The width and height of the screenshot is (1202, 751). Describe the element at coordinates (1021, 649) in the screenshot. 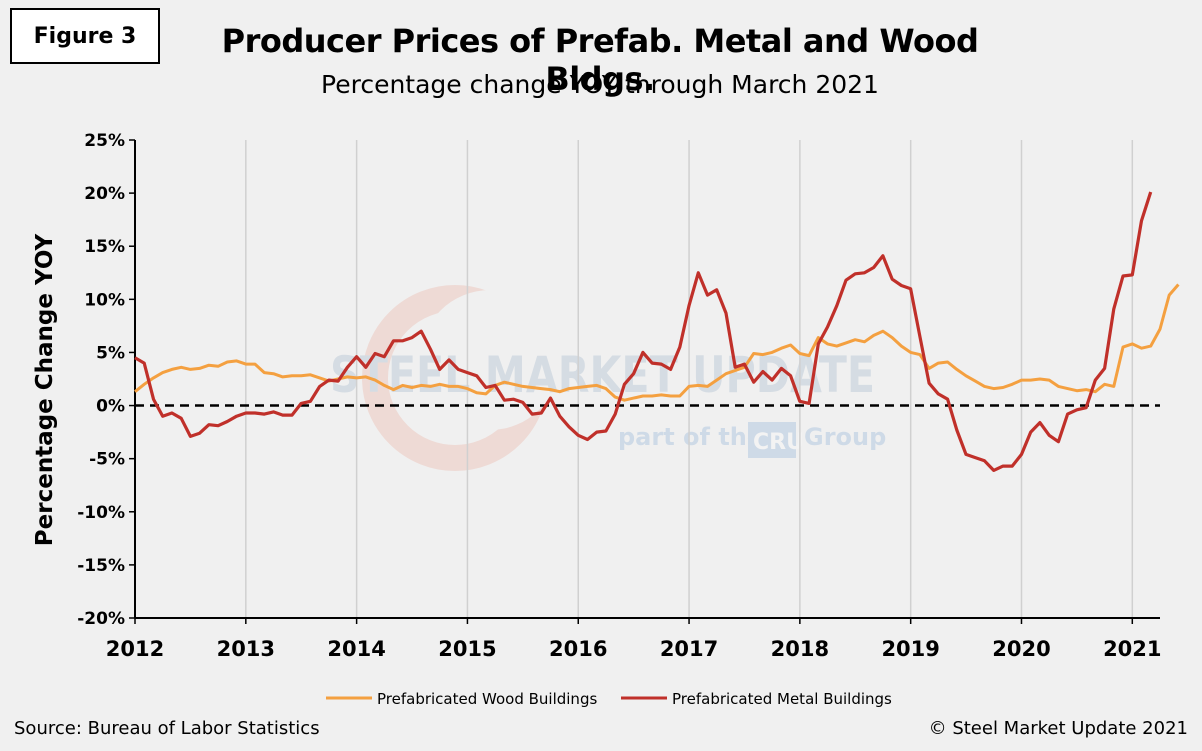

I see `x-tick-label: 2020` at that location.